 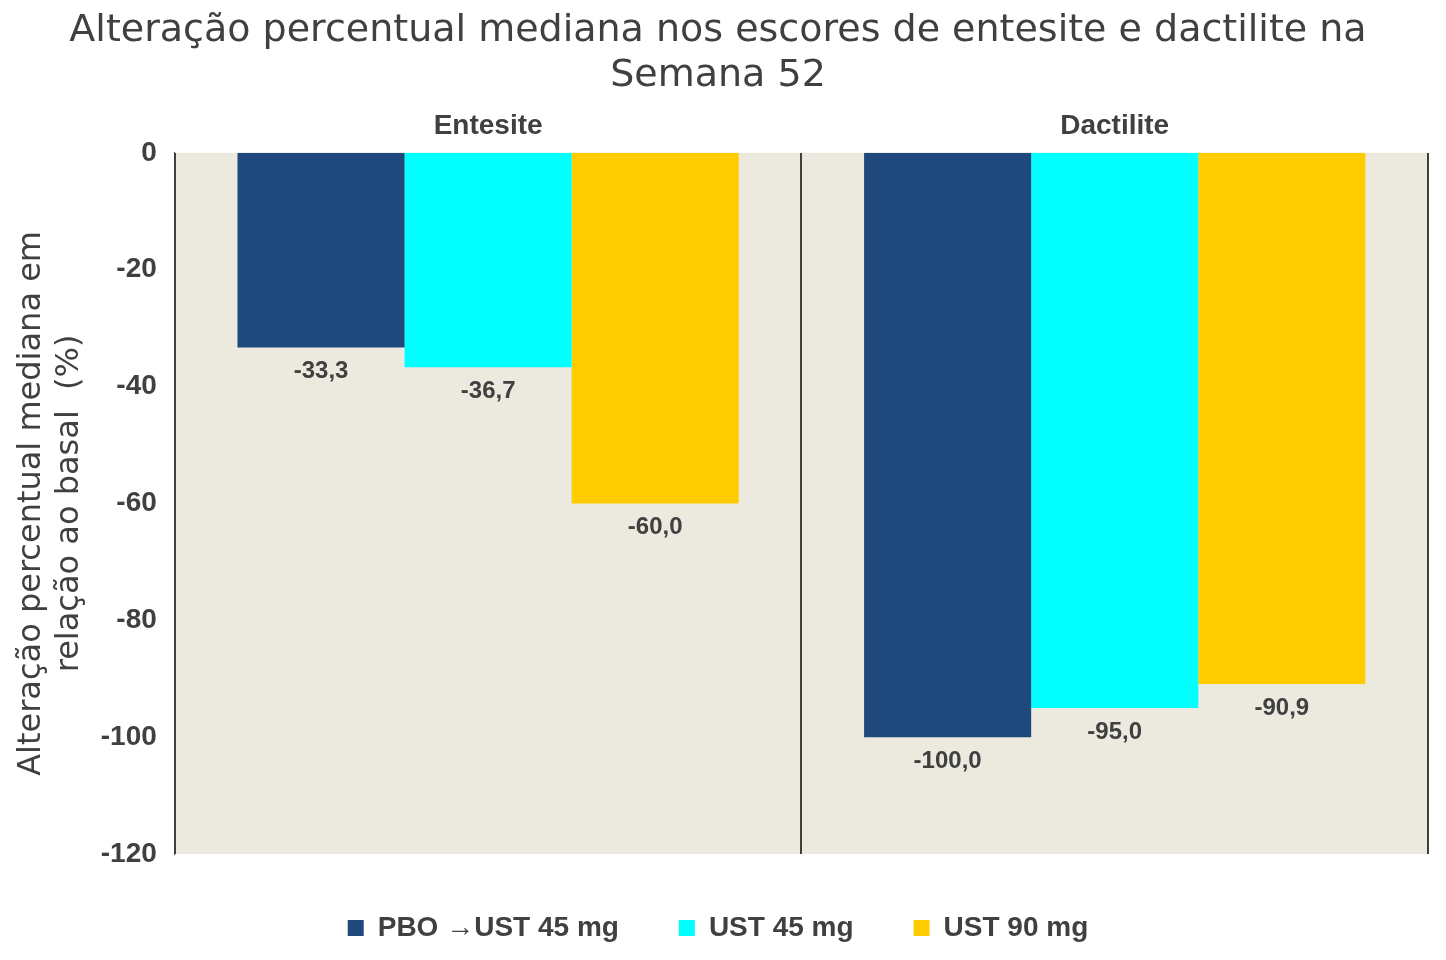 What do you see at coordinates (321, 370) in the screenshot?
I see `text: -33,3` at bounding box center [321, 370].